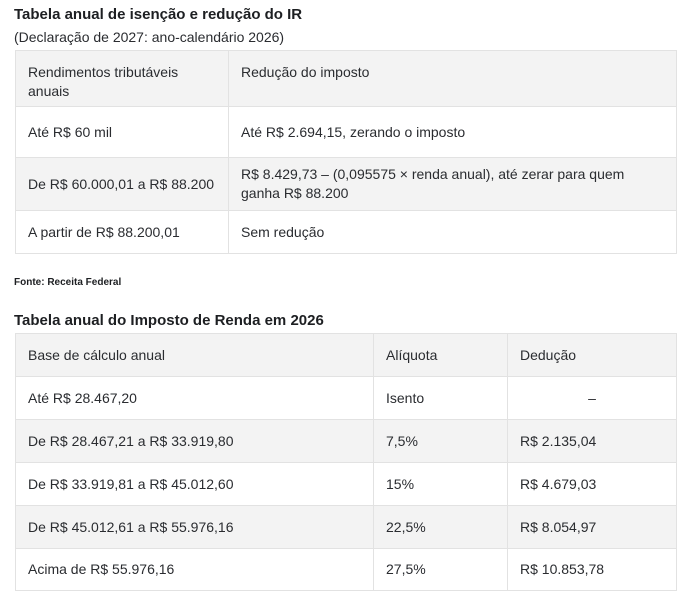  I want to click on table-row: A partir de R$ 88.200,01 Sem redução, so click(346, 232).